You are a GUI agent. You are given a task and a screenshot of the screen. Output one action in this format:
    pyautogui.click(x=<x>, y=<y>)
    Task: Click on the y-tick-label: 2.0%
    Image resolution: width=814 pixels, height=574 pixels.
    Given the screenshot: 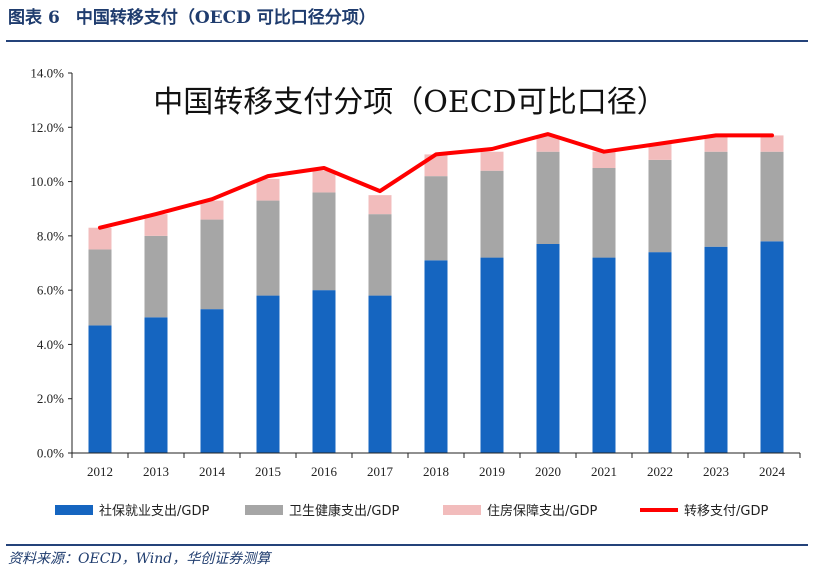 What is the action you would take?
    pyautogui.click(x=50, y=398)
    